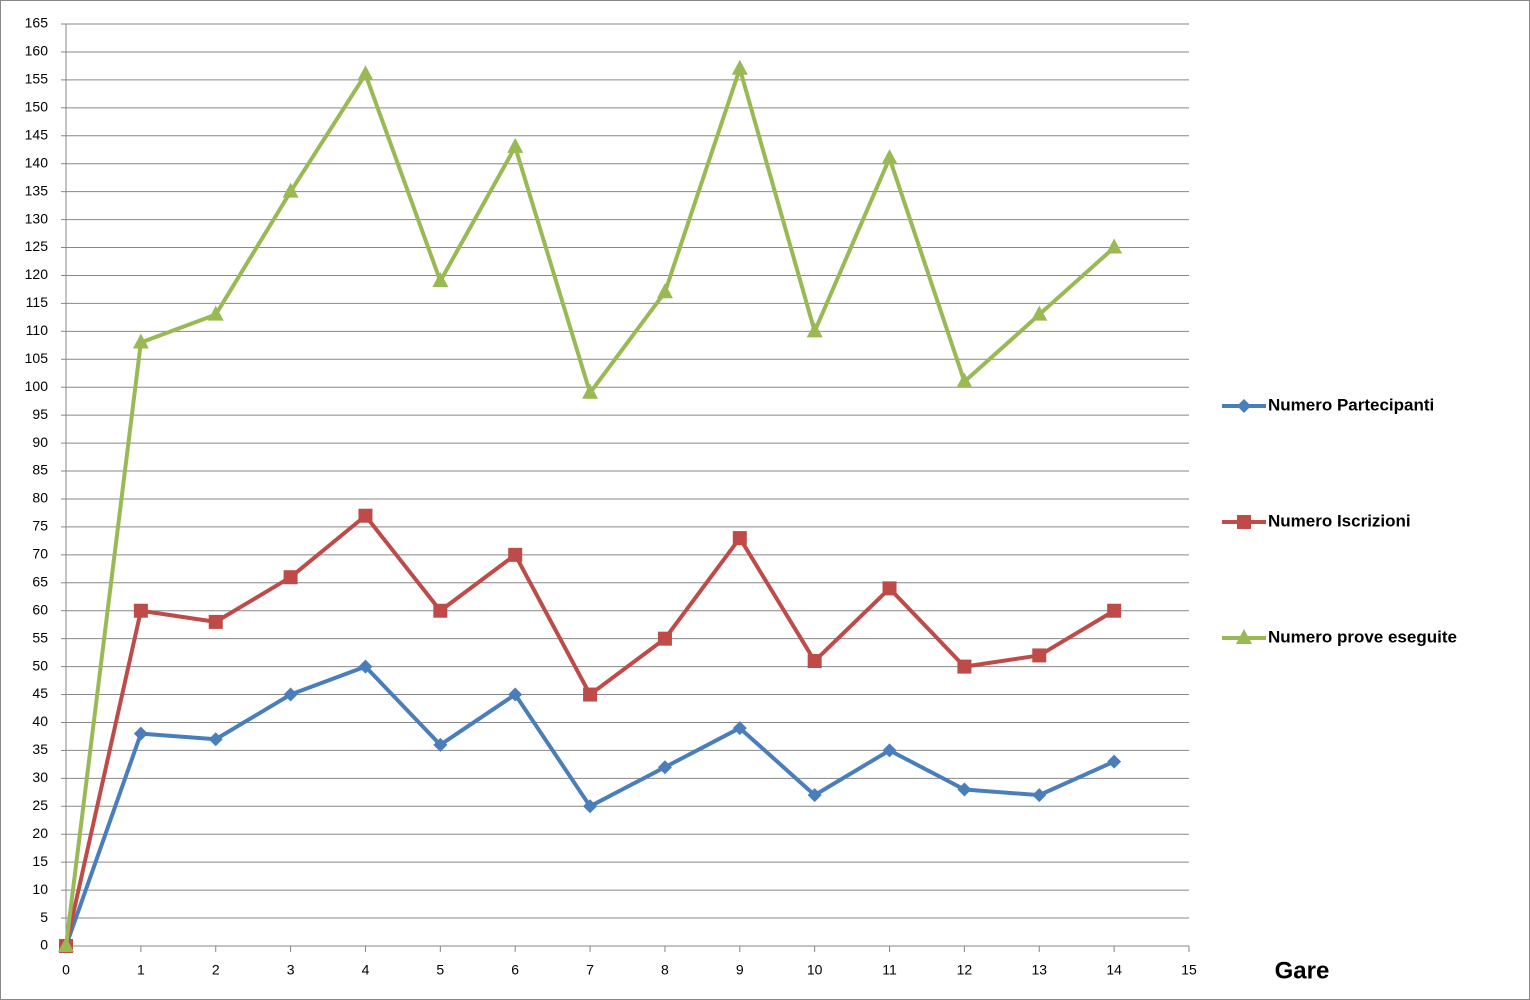 Image resolution: width=1530 pixels, height=1000 pixels. What do you see at coordinates (889, 970) in the screenshot?
I see `x-tick-label: 11` at bounding box center [889, 970].